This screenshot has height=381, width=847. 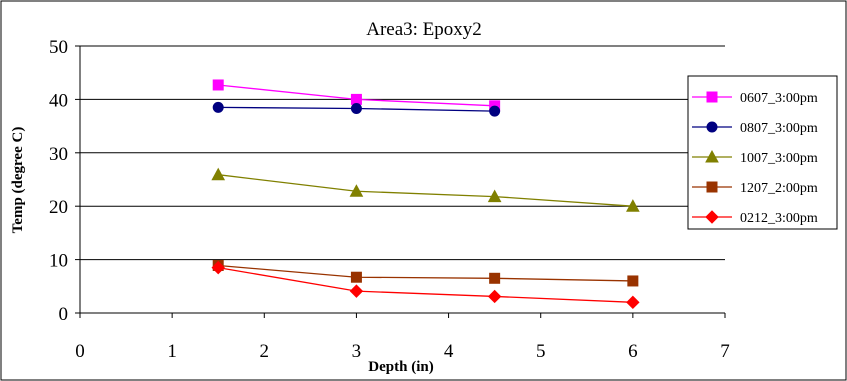 I want to click on x-axis-label: Depth (in), so click(x=400, y=367).